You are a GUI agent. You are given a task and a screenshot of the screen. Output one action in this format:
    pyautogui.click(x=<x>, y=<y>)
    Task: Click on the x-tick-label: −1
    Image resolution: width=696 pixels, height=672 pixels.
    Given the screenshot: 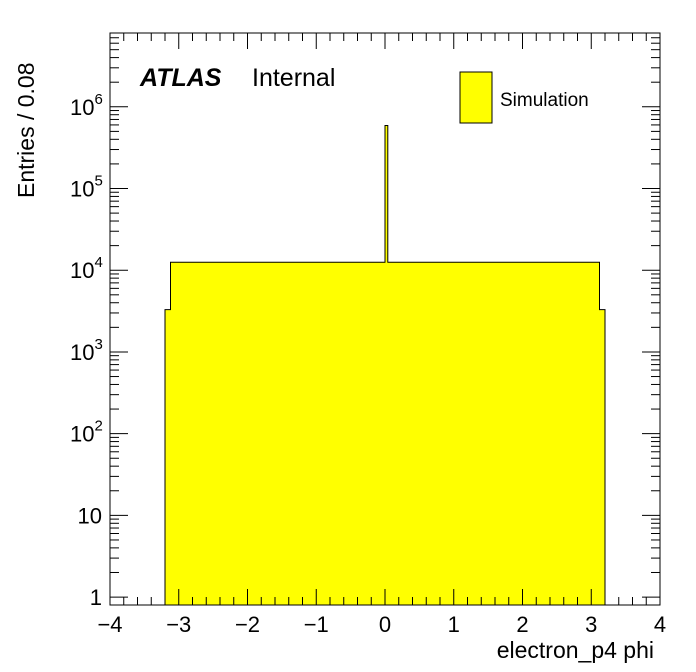 What is the action you would take?
    pyautogui.click(x=316, y=624)
    